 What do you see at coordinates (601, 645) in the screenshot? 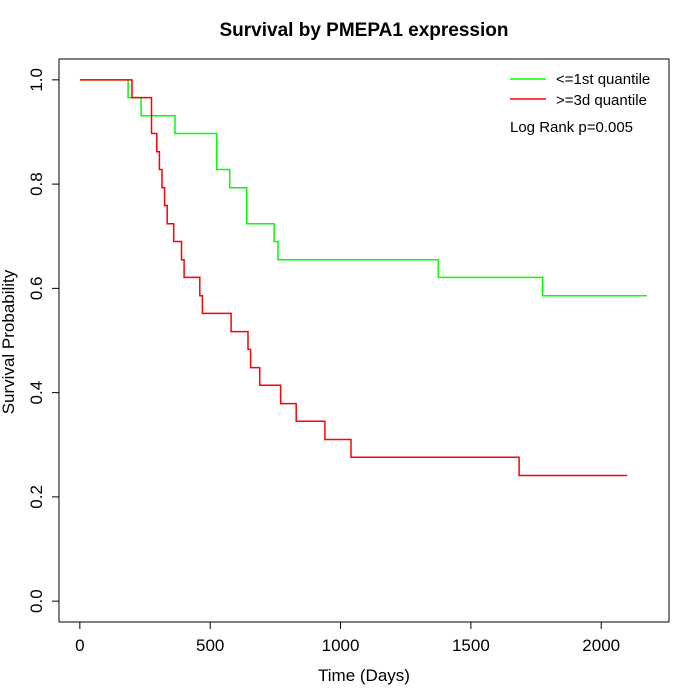
I see `x-tick-label: 2000` at bounding box center [601, 645].